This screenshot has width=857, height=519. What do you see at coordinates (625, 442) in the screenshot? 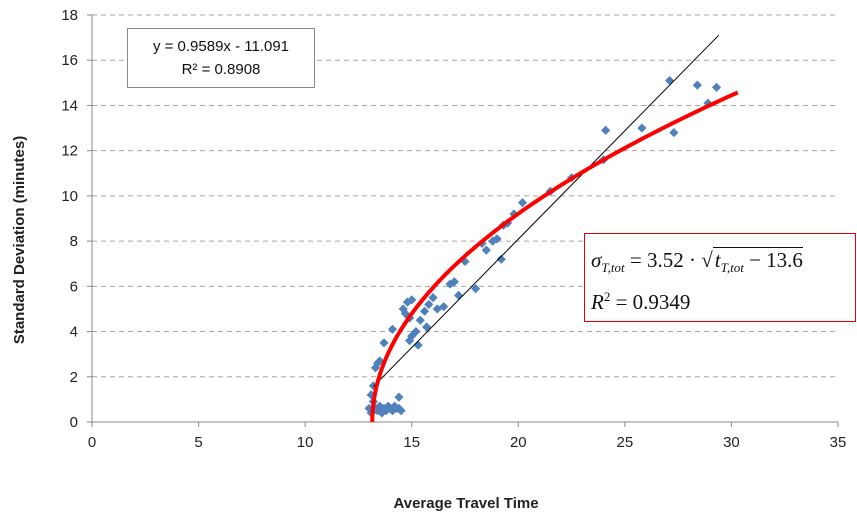
I see `x-tick-label: 25` at bounding box center [625, 442].